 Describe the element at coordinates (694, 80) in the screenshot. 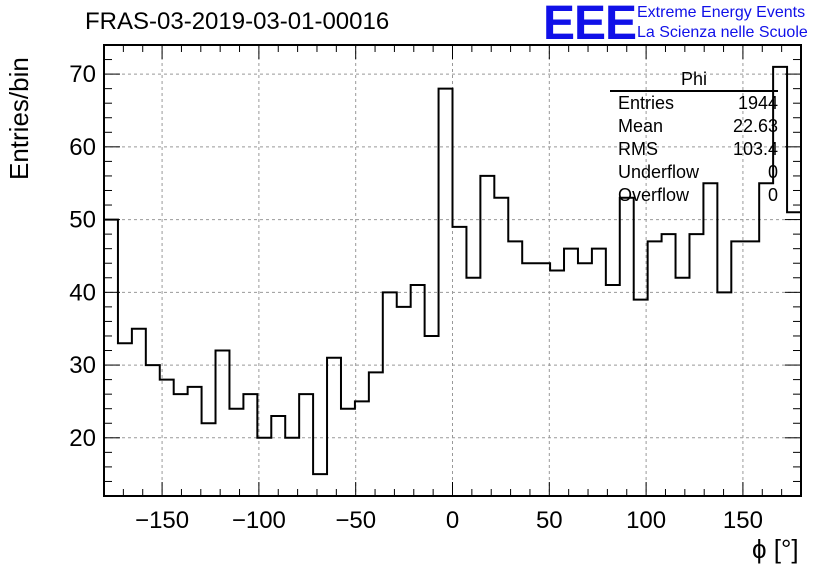

I see `stats-title: Phi` at that location.